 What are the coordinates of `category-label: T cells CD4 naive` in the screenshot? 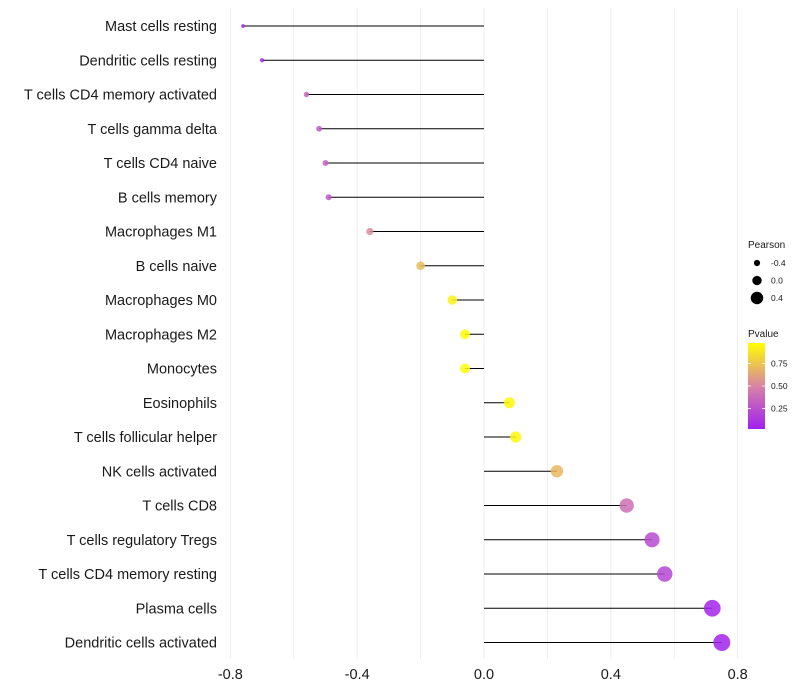 It's located at (160, 164).